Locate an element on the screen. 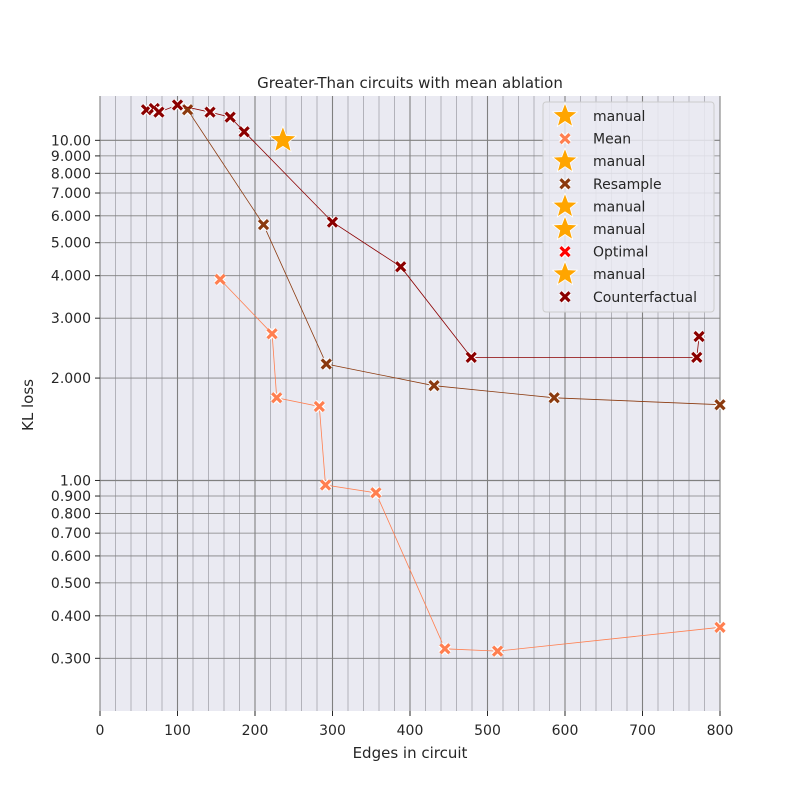 The image size is (800, 800). y-tick-label: 8.000 is located at coordinates (71, 174).